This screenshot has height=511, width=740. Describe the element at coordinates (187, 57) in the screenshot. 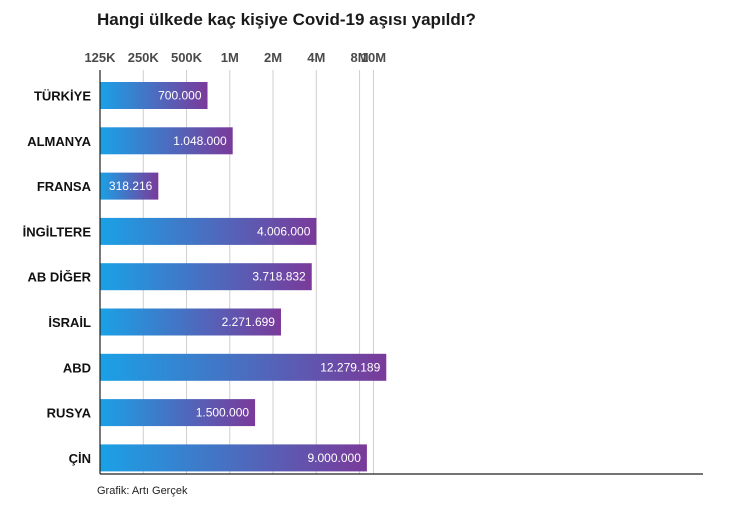

I see `x-tick-label: 500K` at that location.